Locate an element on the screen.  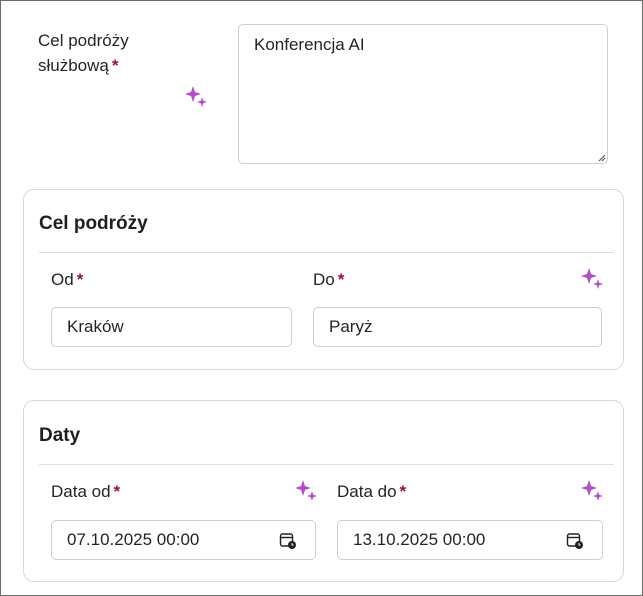
from-label-text: Od is located at coordinates (62, 279).